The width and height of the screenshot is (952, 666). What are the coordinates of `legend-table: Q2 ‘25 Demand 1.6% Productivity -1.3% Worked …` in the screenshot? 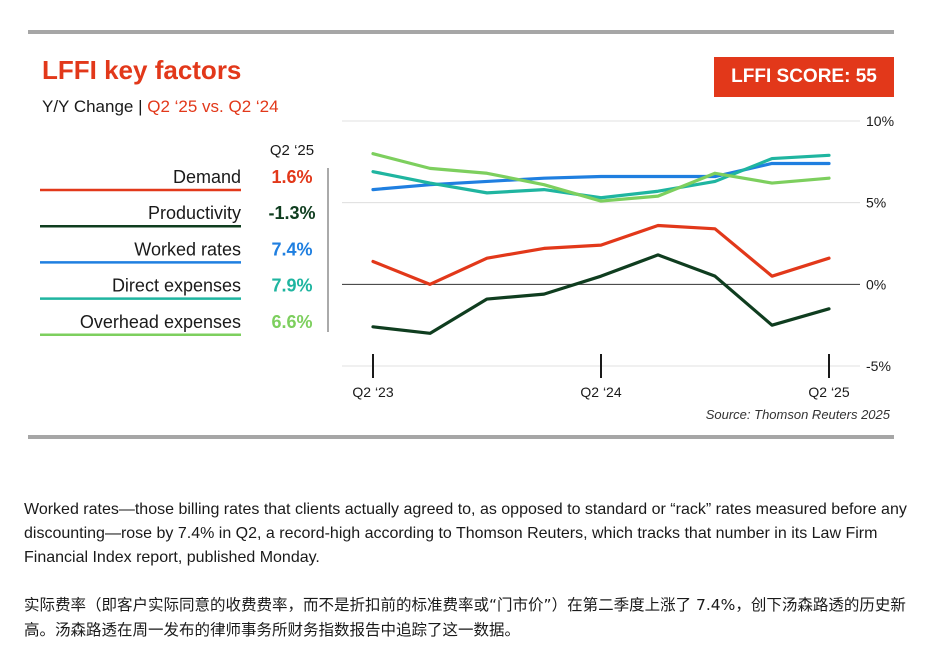 It's located at (184, 239).